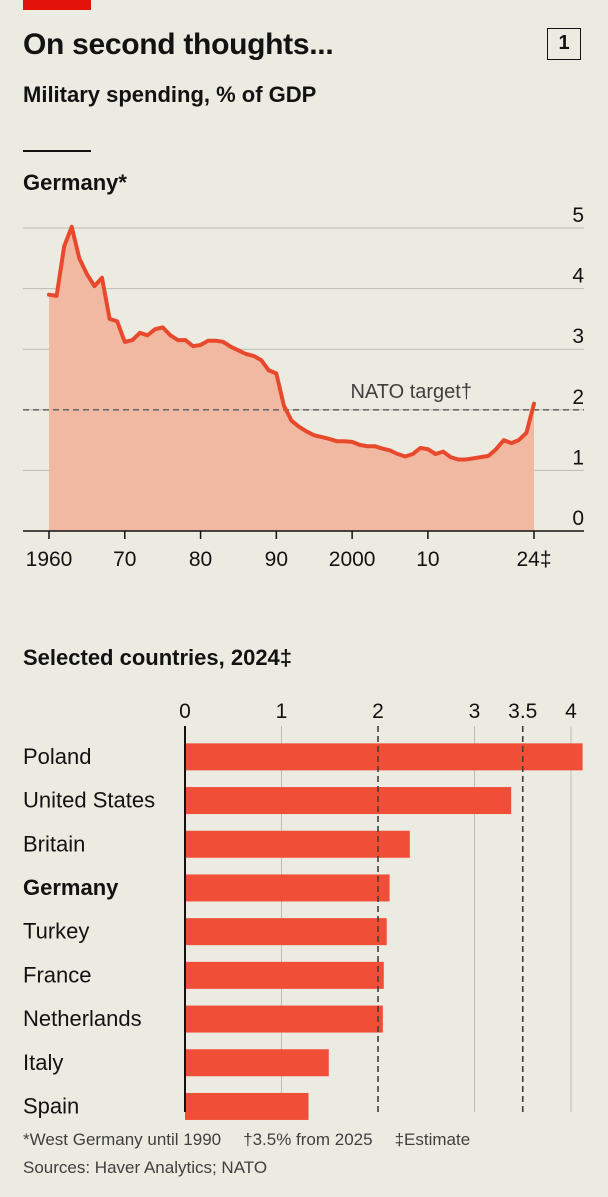 Image resolution: width=608 pixels, height=1197 pixels. I want to click on category-label: Spain, so click(51, 1105).